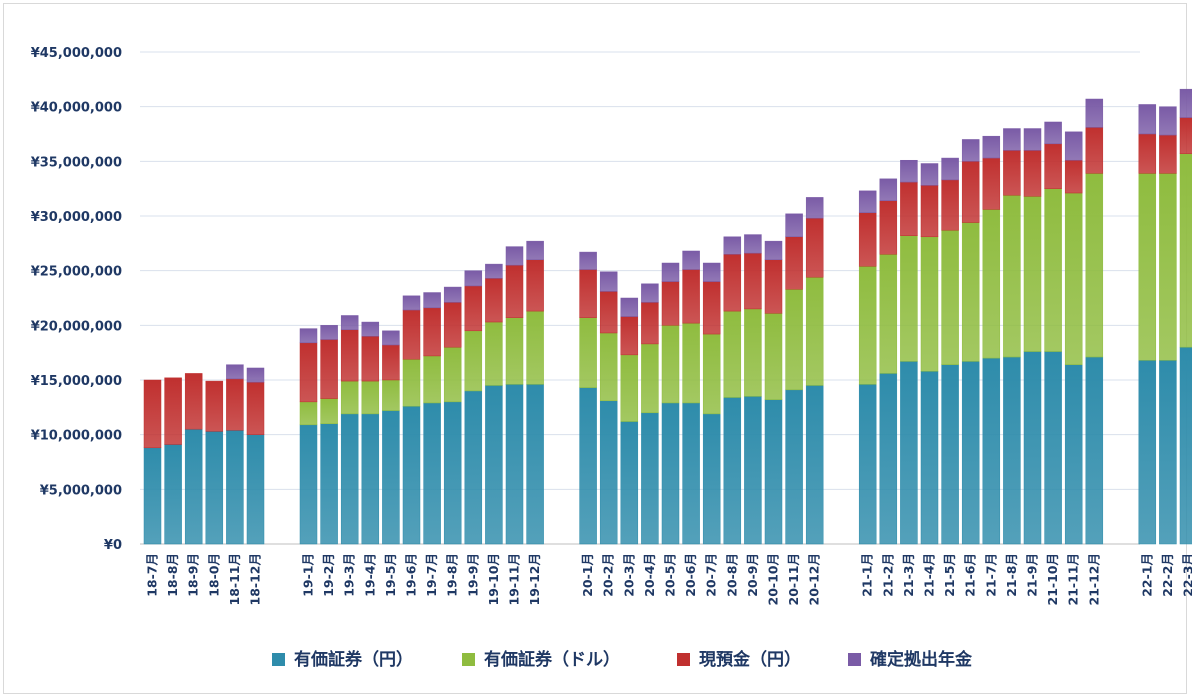 This screenshot has width=1192, height=699. I want to click on y-tick-label: ¥15,000,000, so click(76, 381).